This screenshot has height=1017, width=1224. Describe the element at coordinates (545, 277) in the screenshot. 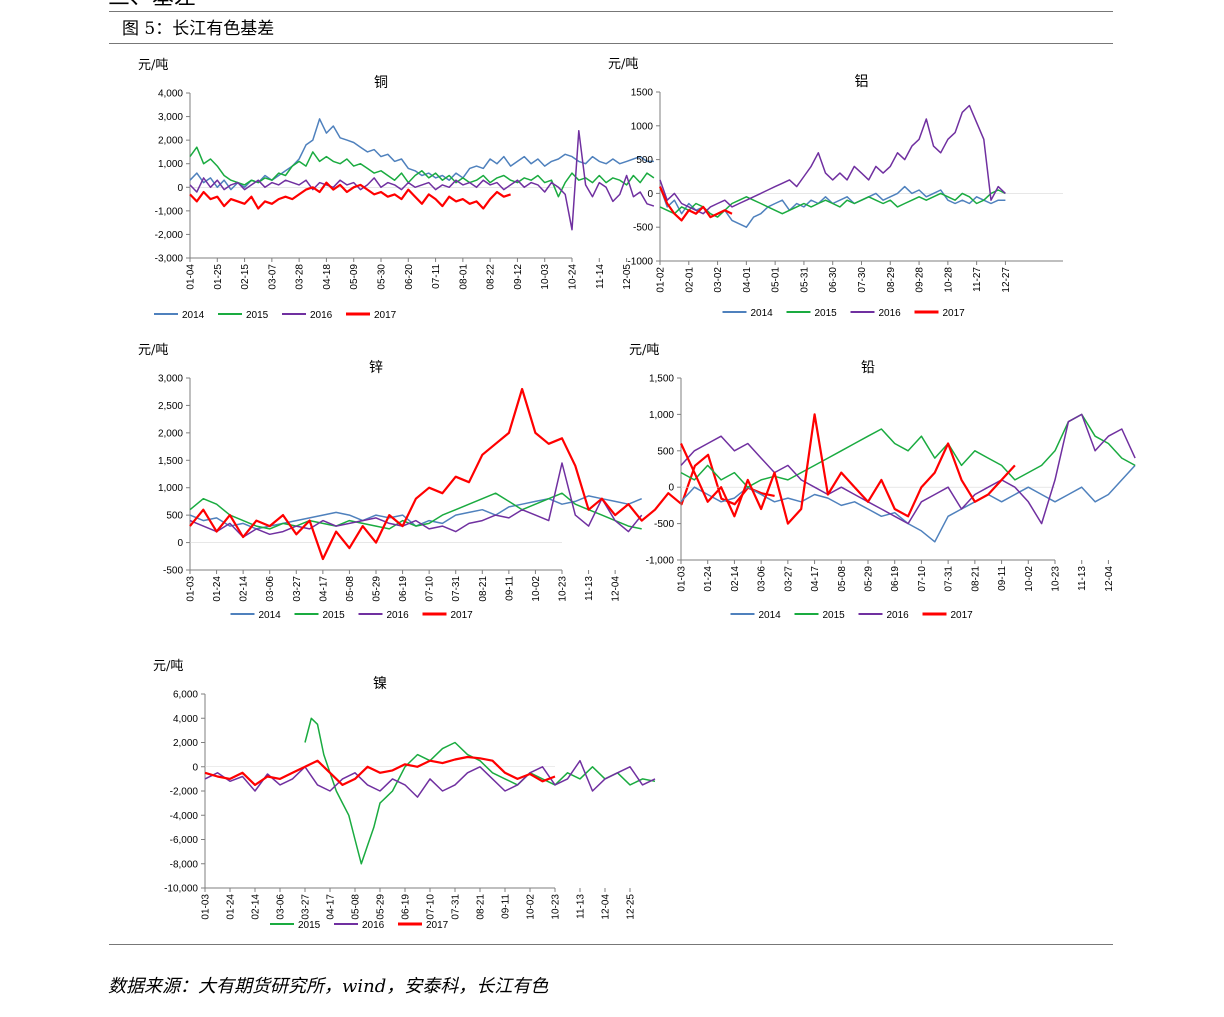

I see `x-tick-label: 10-03` at that location.